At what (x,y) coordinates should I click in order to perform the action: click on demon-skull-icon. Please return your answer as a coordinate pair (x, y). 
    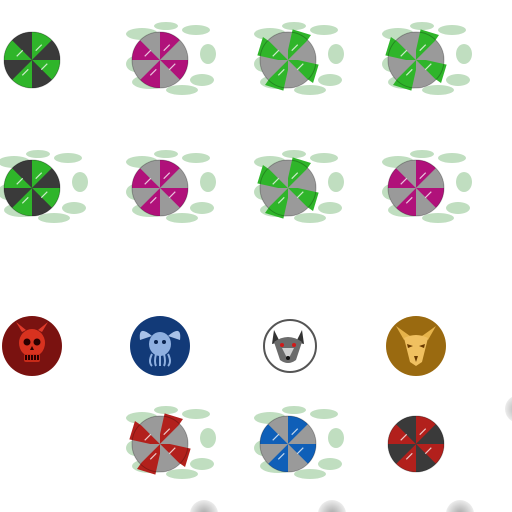
    Looking at the image, I should click on (32, 346).